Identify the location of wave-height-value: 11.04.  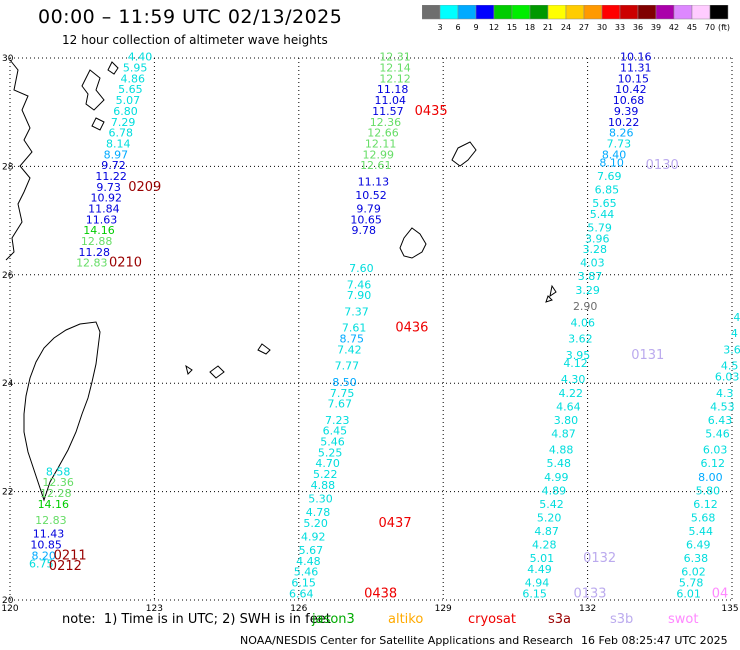
(391, 100).